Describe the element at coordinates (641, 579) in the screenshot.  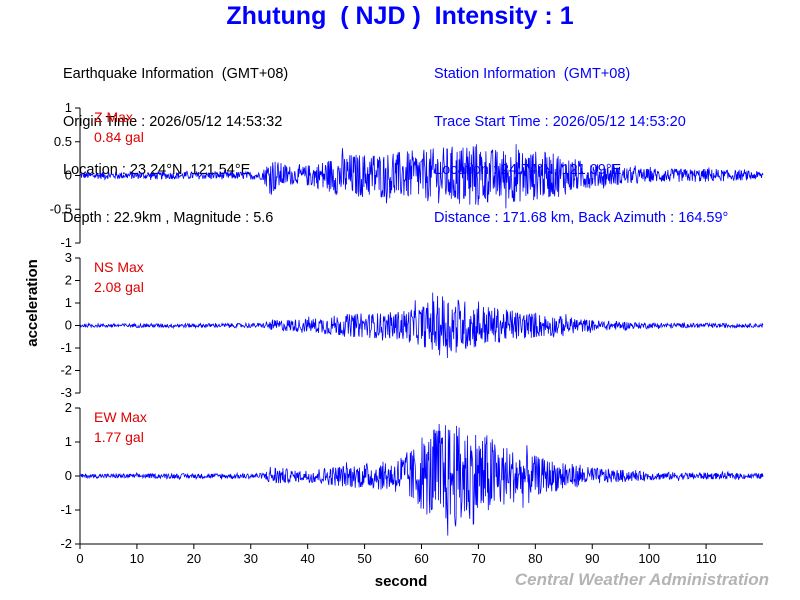
I see `credit-text: Central Weather Administration` at that location.